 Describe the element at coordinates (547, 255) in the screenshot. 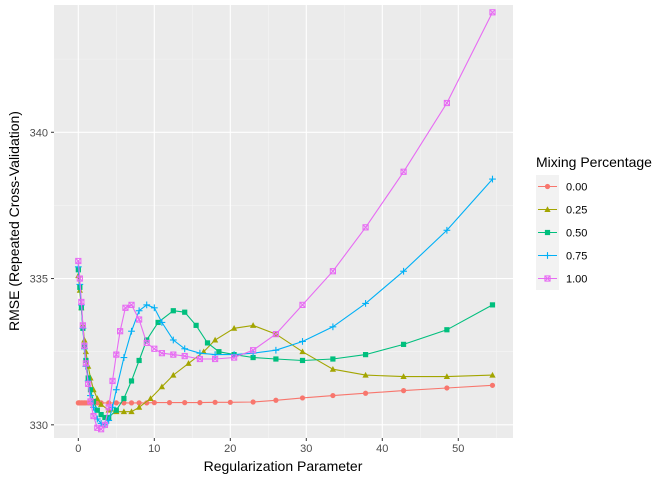

I see `legend-key-0.75` at that location.